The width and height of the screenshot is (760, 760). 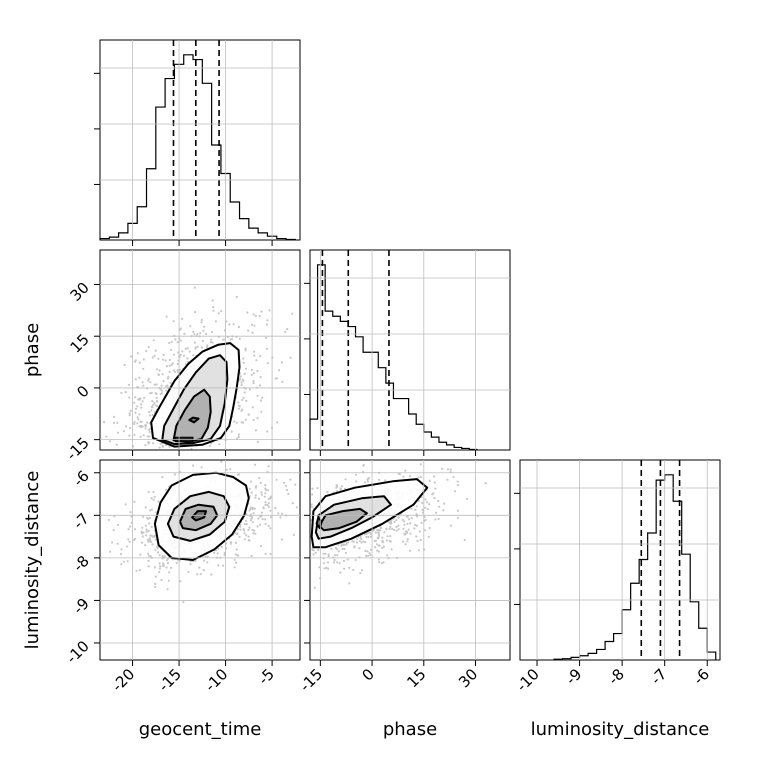 I want to click on x-axis-label-luminosity_distance: luminosity_distance, so click(x=620, y=729).